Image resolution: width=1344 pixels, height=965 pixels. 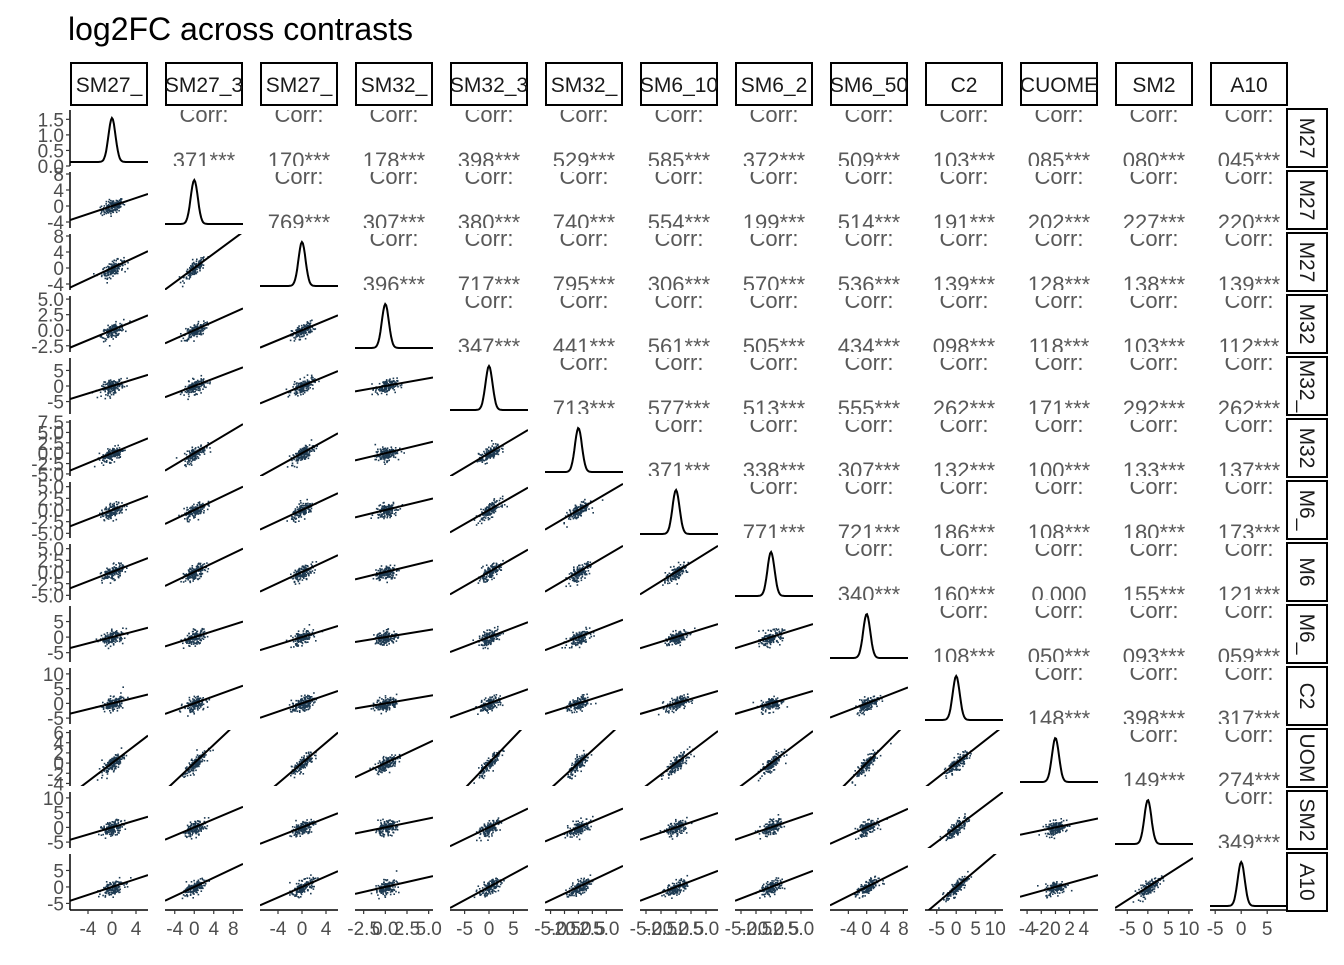 I want to click on column-strip-label: SM27_3, so click(x=204, y=85).